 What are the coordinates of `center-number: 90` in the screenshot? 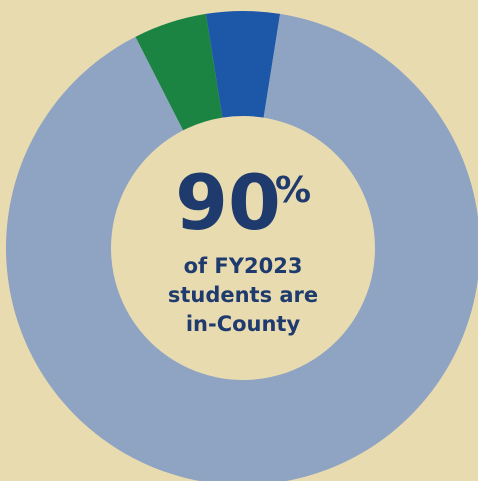 It's located at (228, 202).